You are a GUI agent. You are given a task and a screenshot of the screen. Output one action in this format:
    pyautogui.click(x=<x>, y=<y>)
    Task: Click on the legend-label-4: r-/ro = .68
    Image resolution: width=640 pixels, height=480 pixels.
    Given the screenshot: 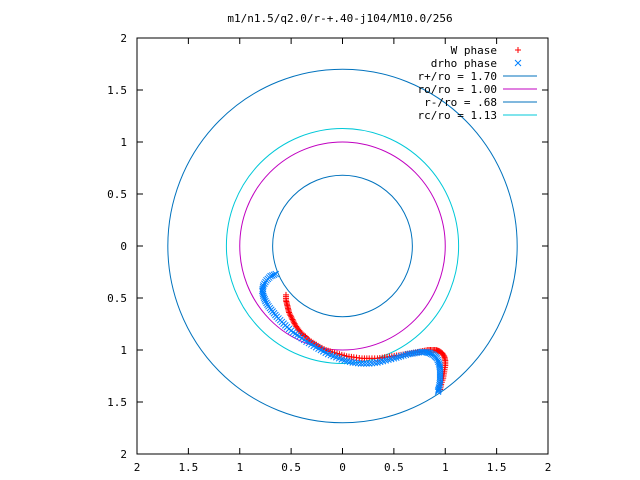 What is the action you would take?
    pyautogui.click(x=460, y=102)
    